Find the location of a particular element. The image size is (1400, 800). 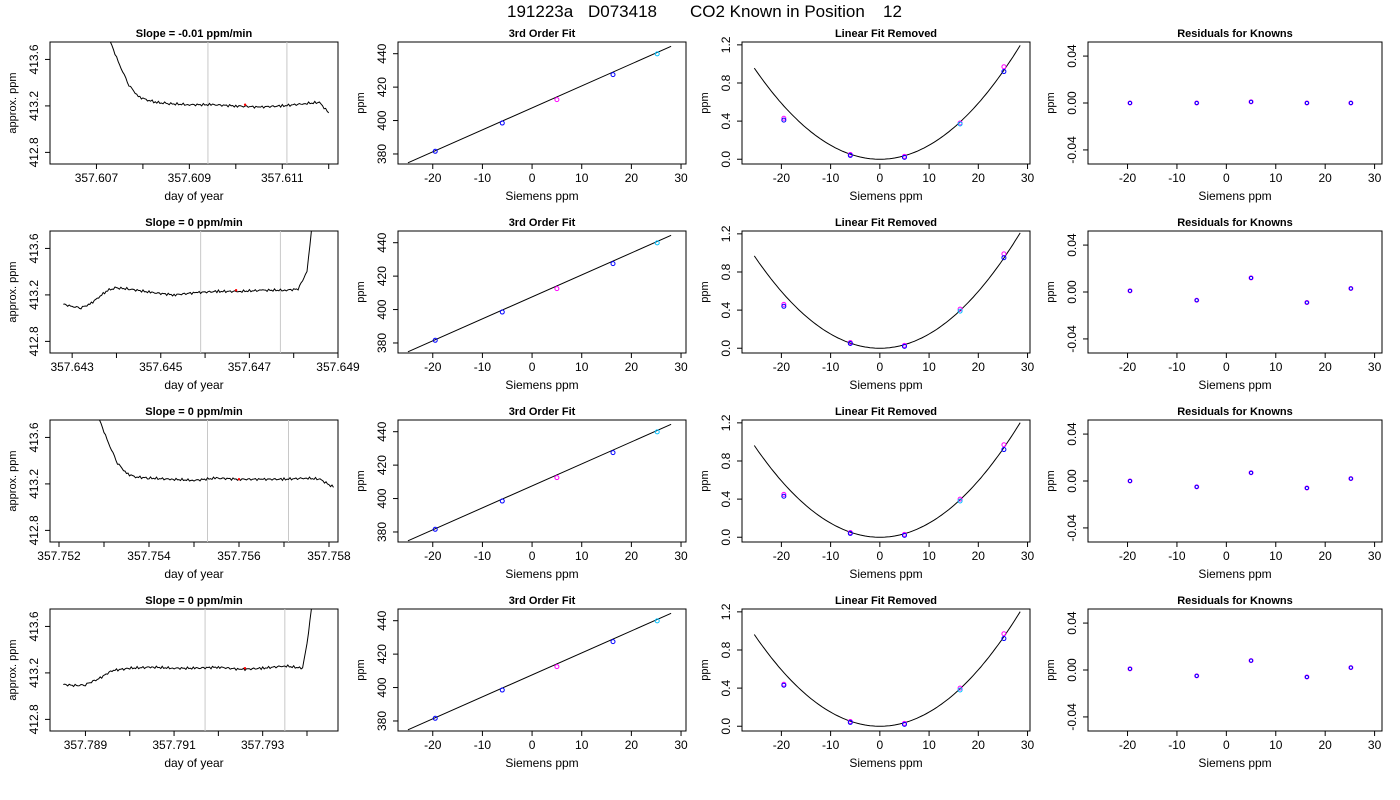

data-trace is located at coordinates (187, 270).